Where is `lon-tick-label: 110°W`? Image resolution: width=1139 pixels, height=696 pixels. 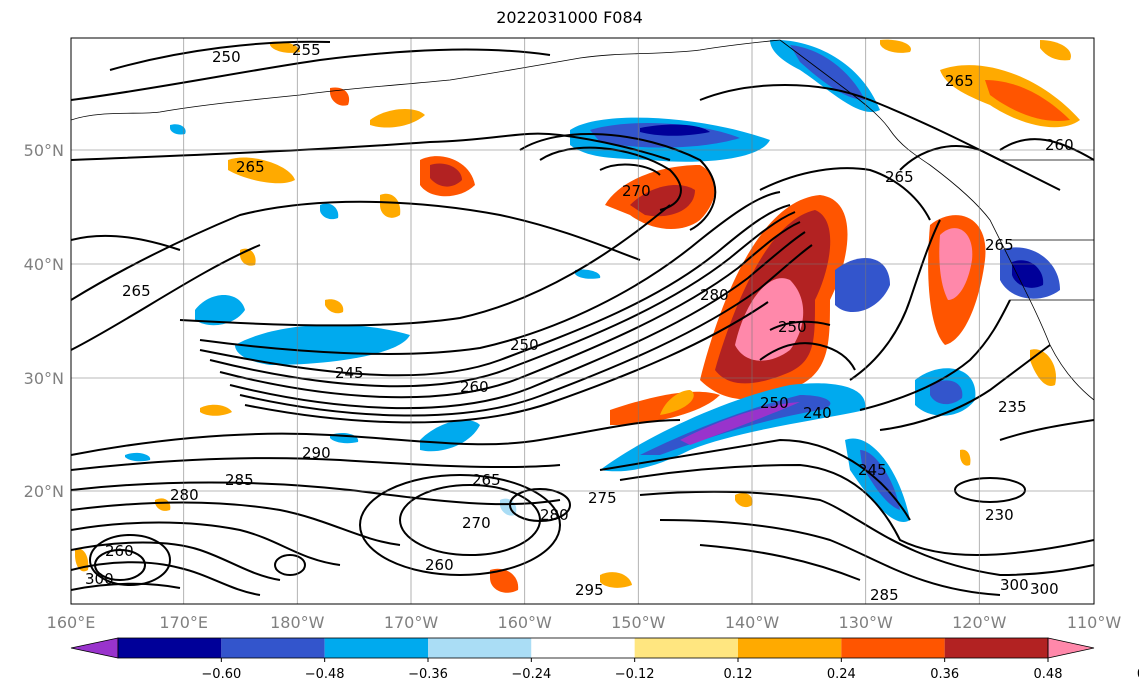
lon-tick-label: 110°W is located at coordinates (1094, 622).